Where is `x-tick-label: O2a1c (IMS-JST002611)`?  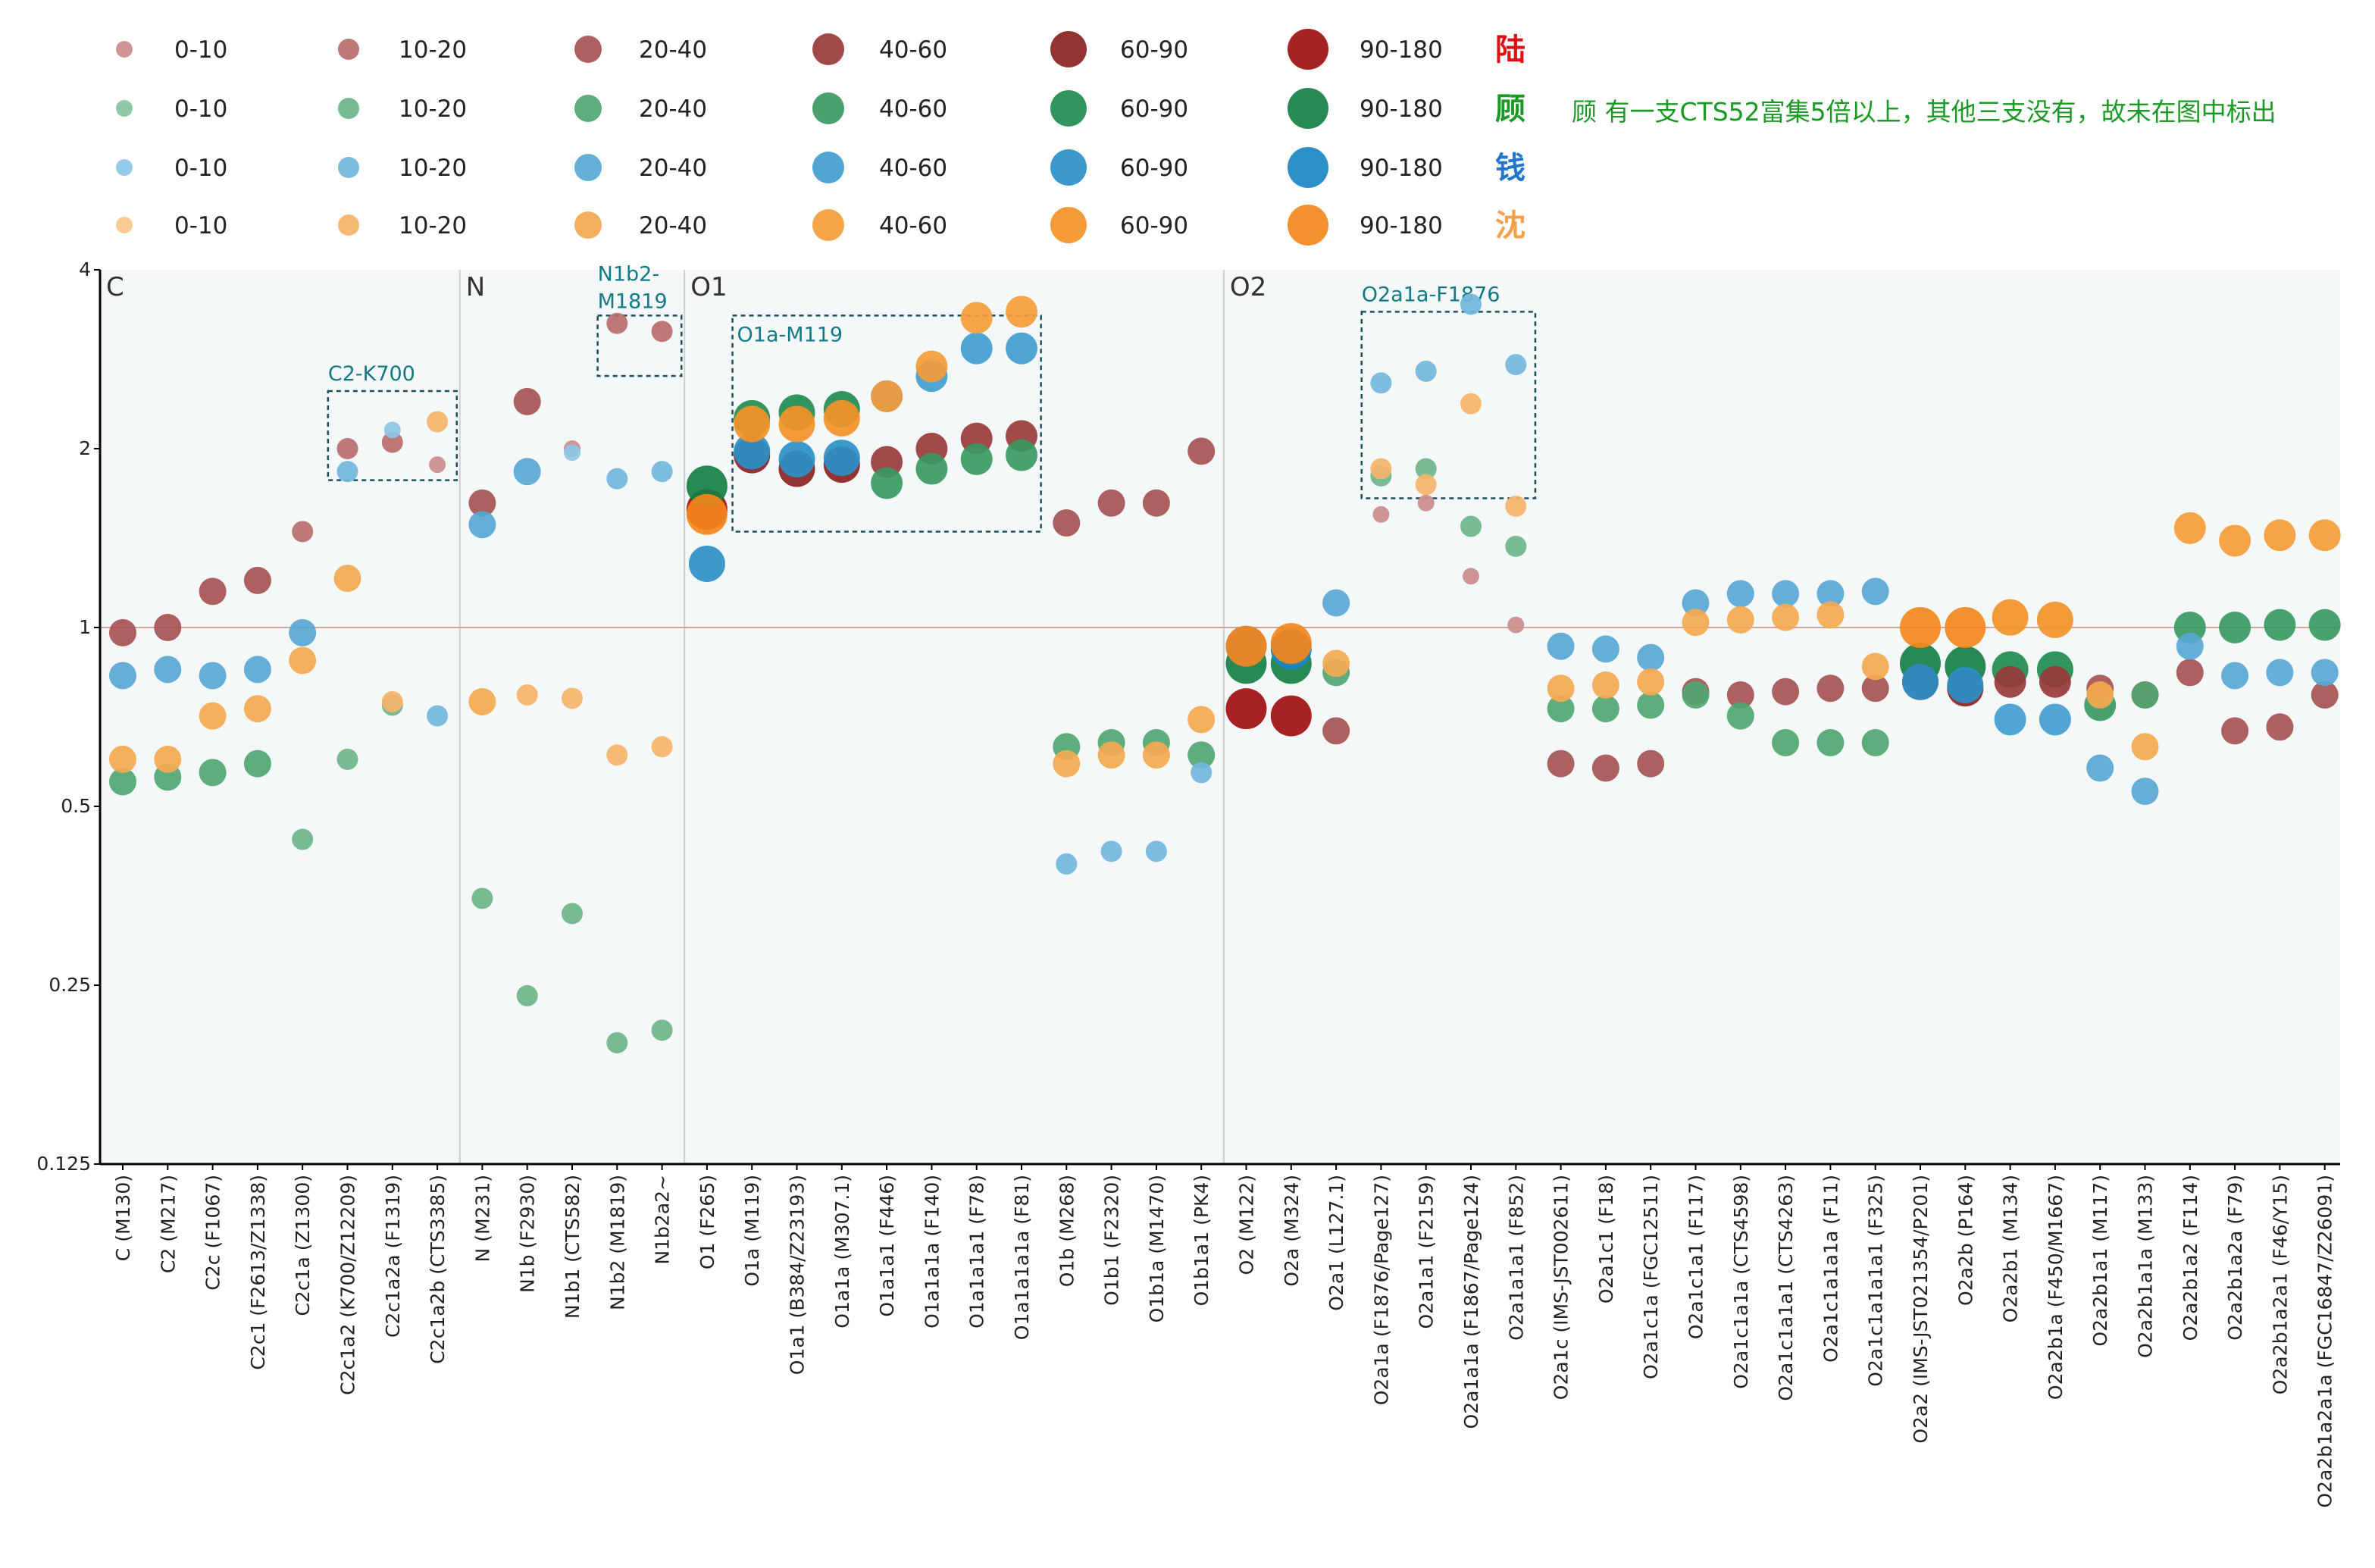
x-tick-label: O2a1c (IMS-JST002611) is located at coordinates (1561, 1287).